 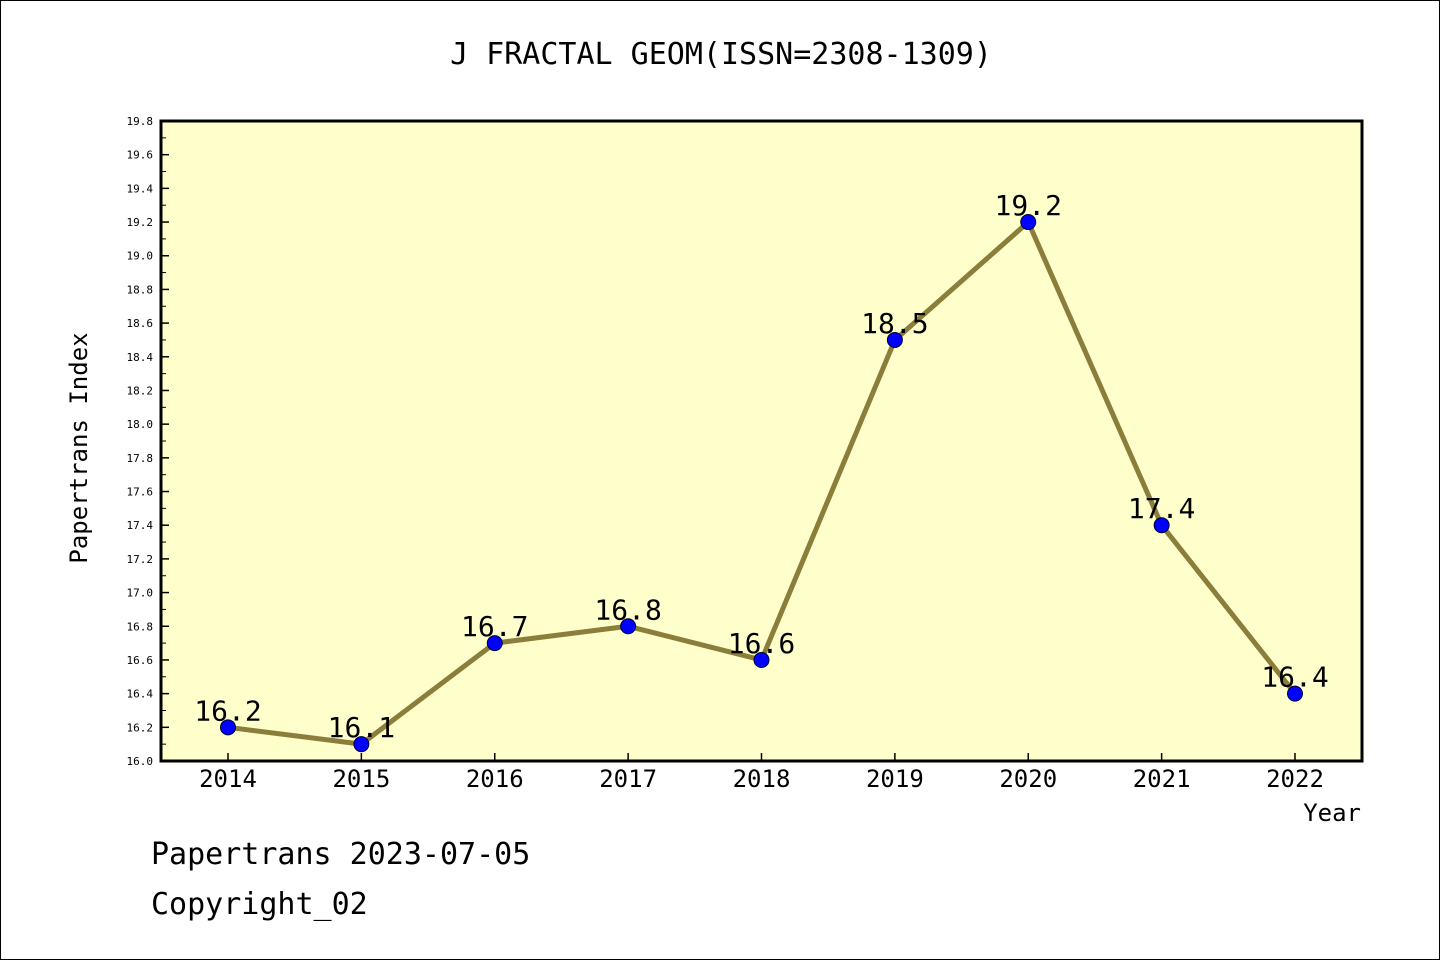 What do you see at coordinates (361, 779) in the screenshot?
I see `x-tick-label: 2015` at bounding box center [361, 779].